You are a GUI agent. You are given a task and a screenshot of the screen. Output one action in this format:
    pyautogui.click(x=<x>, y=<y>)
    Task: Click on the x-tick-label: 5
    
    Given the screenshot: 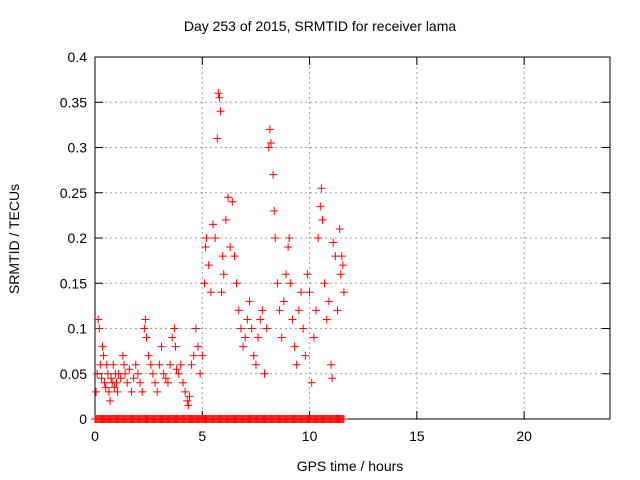 What is the action you would take?
    pyautogui.click(x=202, y=436)
    